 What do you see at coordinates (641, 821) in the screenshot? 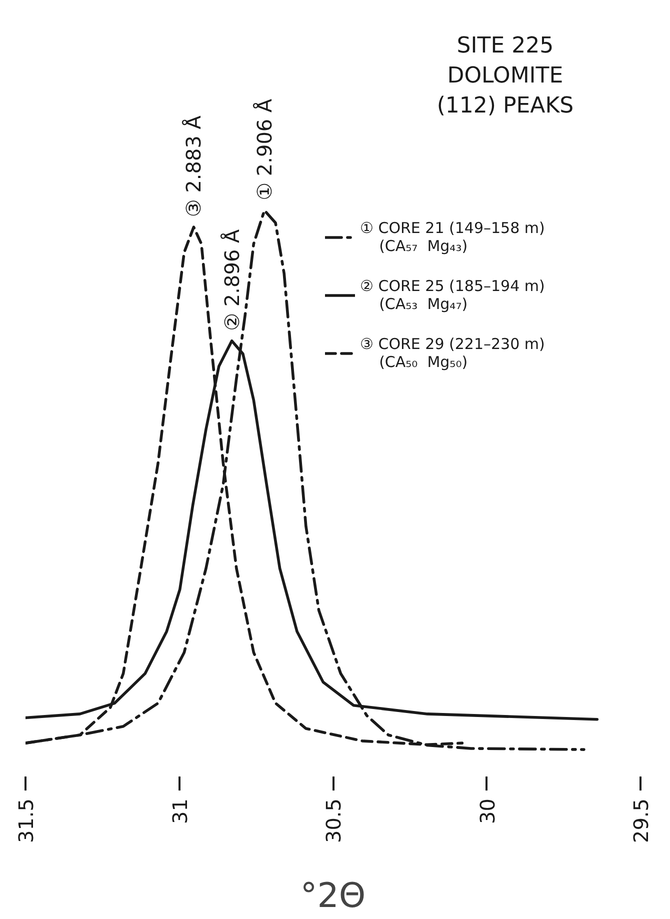
I see `x-tick-label: 29.5` at bounding box center [641, 821].